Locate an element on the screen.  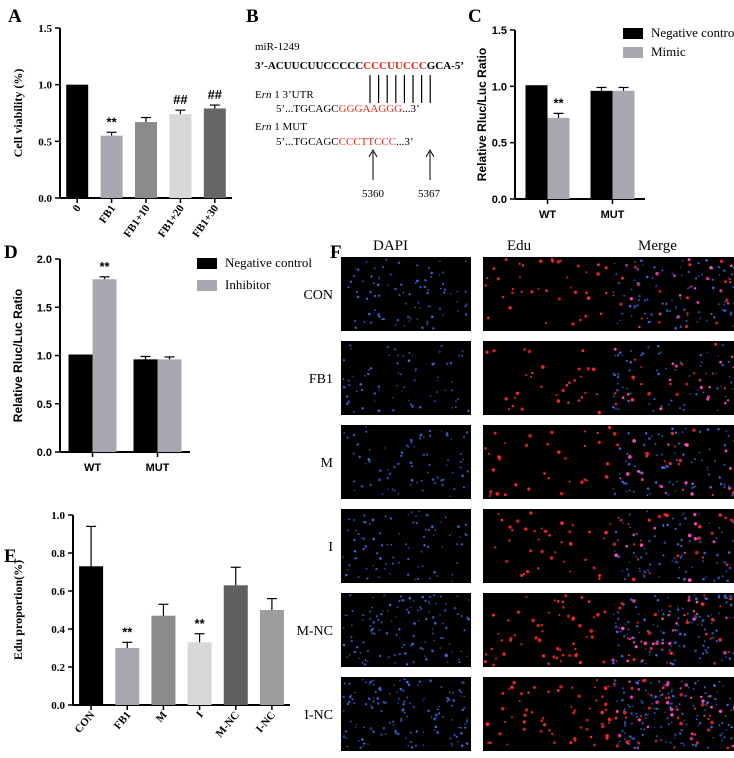
utr-sequence: 5’...TGCAGCGGGAAGGG...3’ is located at coordinates (348, 109).